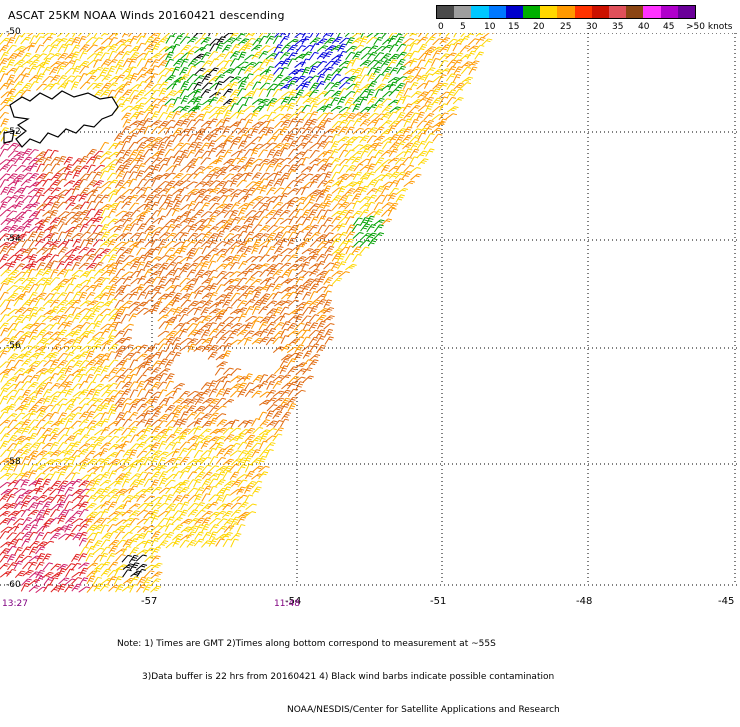 Image resolution: width=740 pixels, height=727 pixels. What do you see at coordinates (726, 601) in the screenshot?
I see `lon-label: -45` at bounding box center [726, 601].